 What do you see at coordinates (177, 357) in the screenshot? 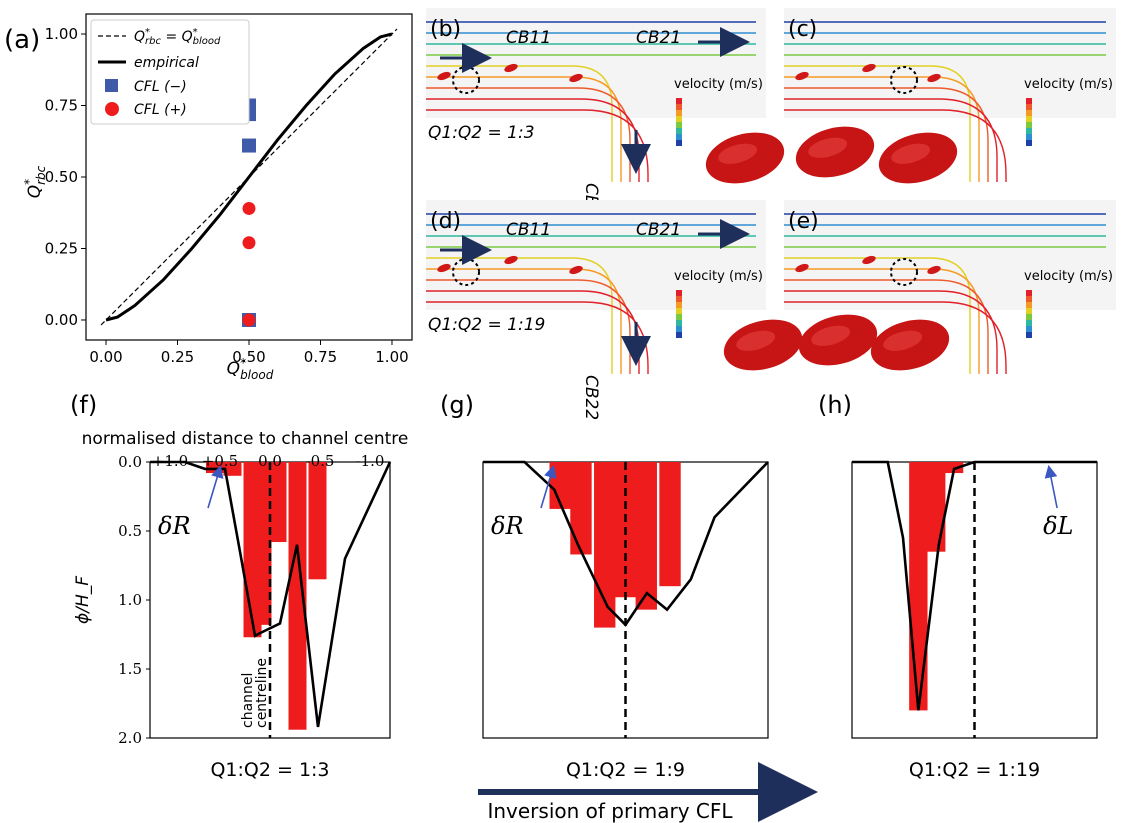
I see `x-tick-label: 0.25` at bounding box center [177, 357].